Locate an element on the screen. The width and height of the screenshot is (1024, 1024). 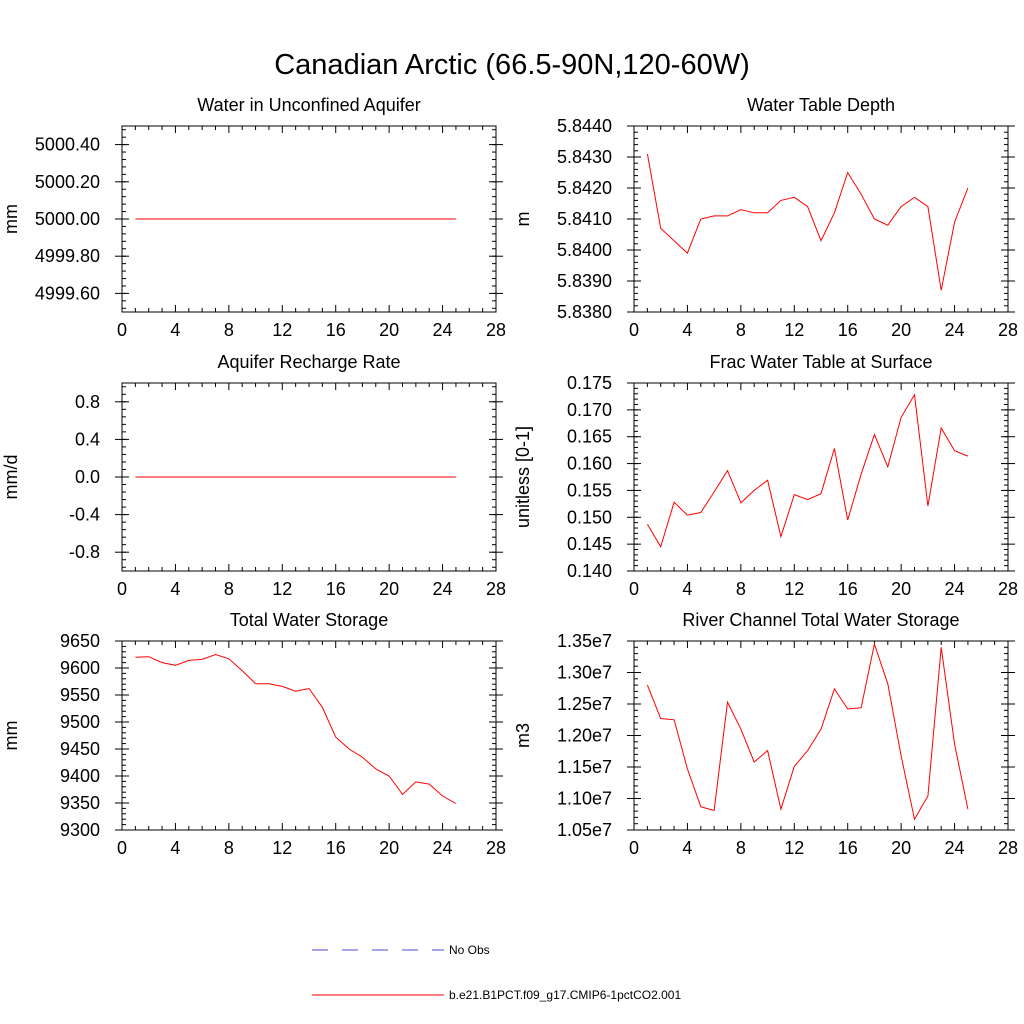
y-tick-label: 5000.00 is located at coordinates (67, 219).